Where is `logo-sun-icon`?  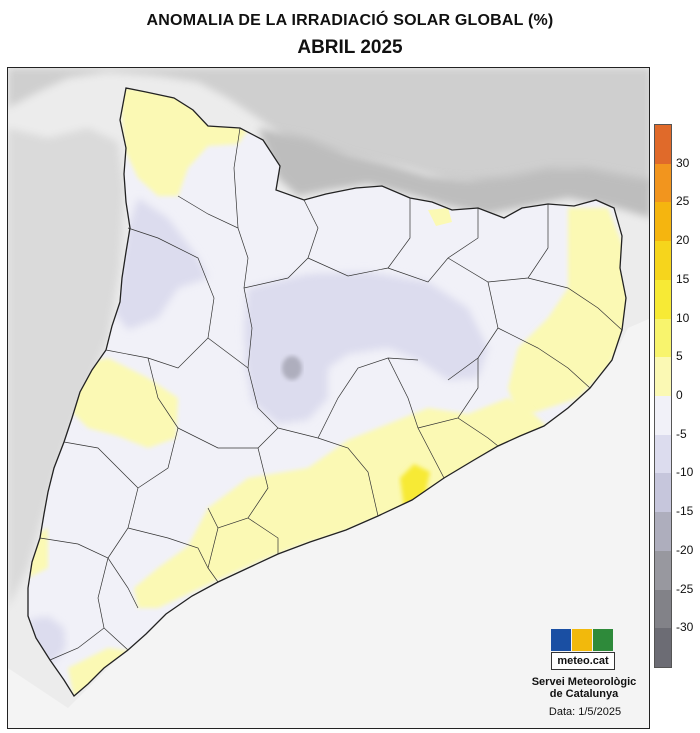
logo-sun-icon is located at coordinates (582, 640).